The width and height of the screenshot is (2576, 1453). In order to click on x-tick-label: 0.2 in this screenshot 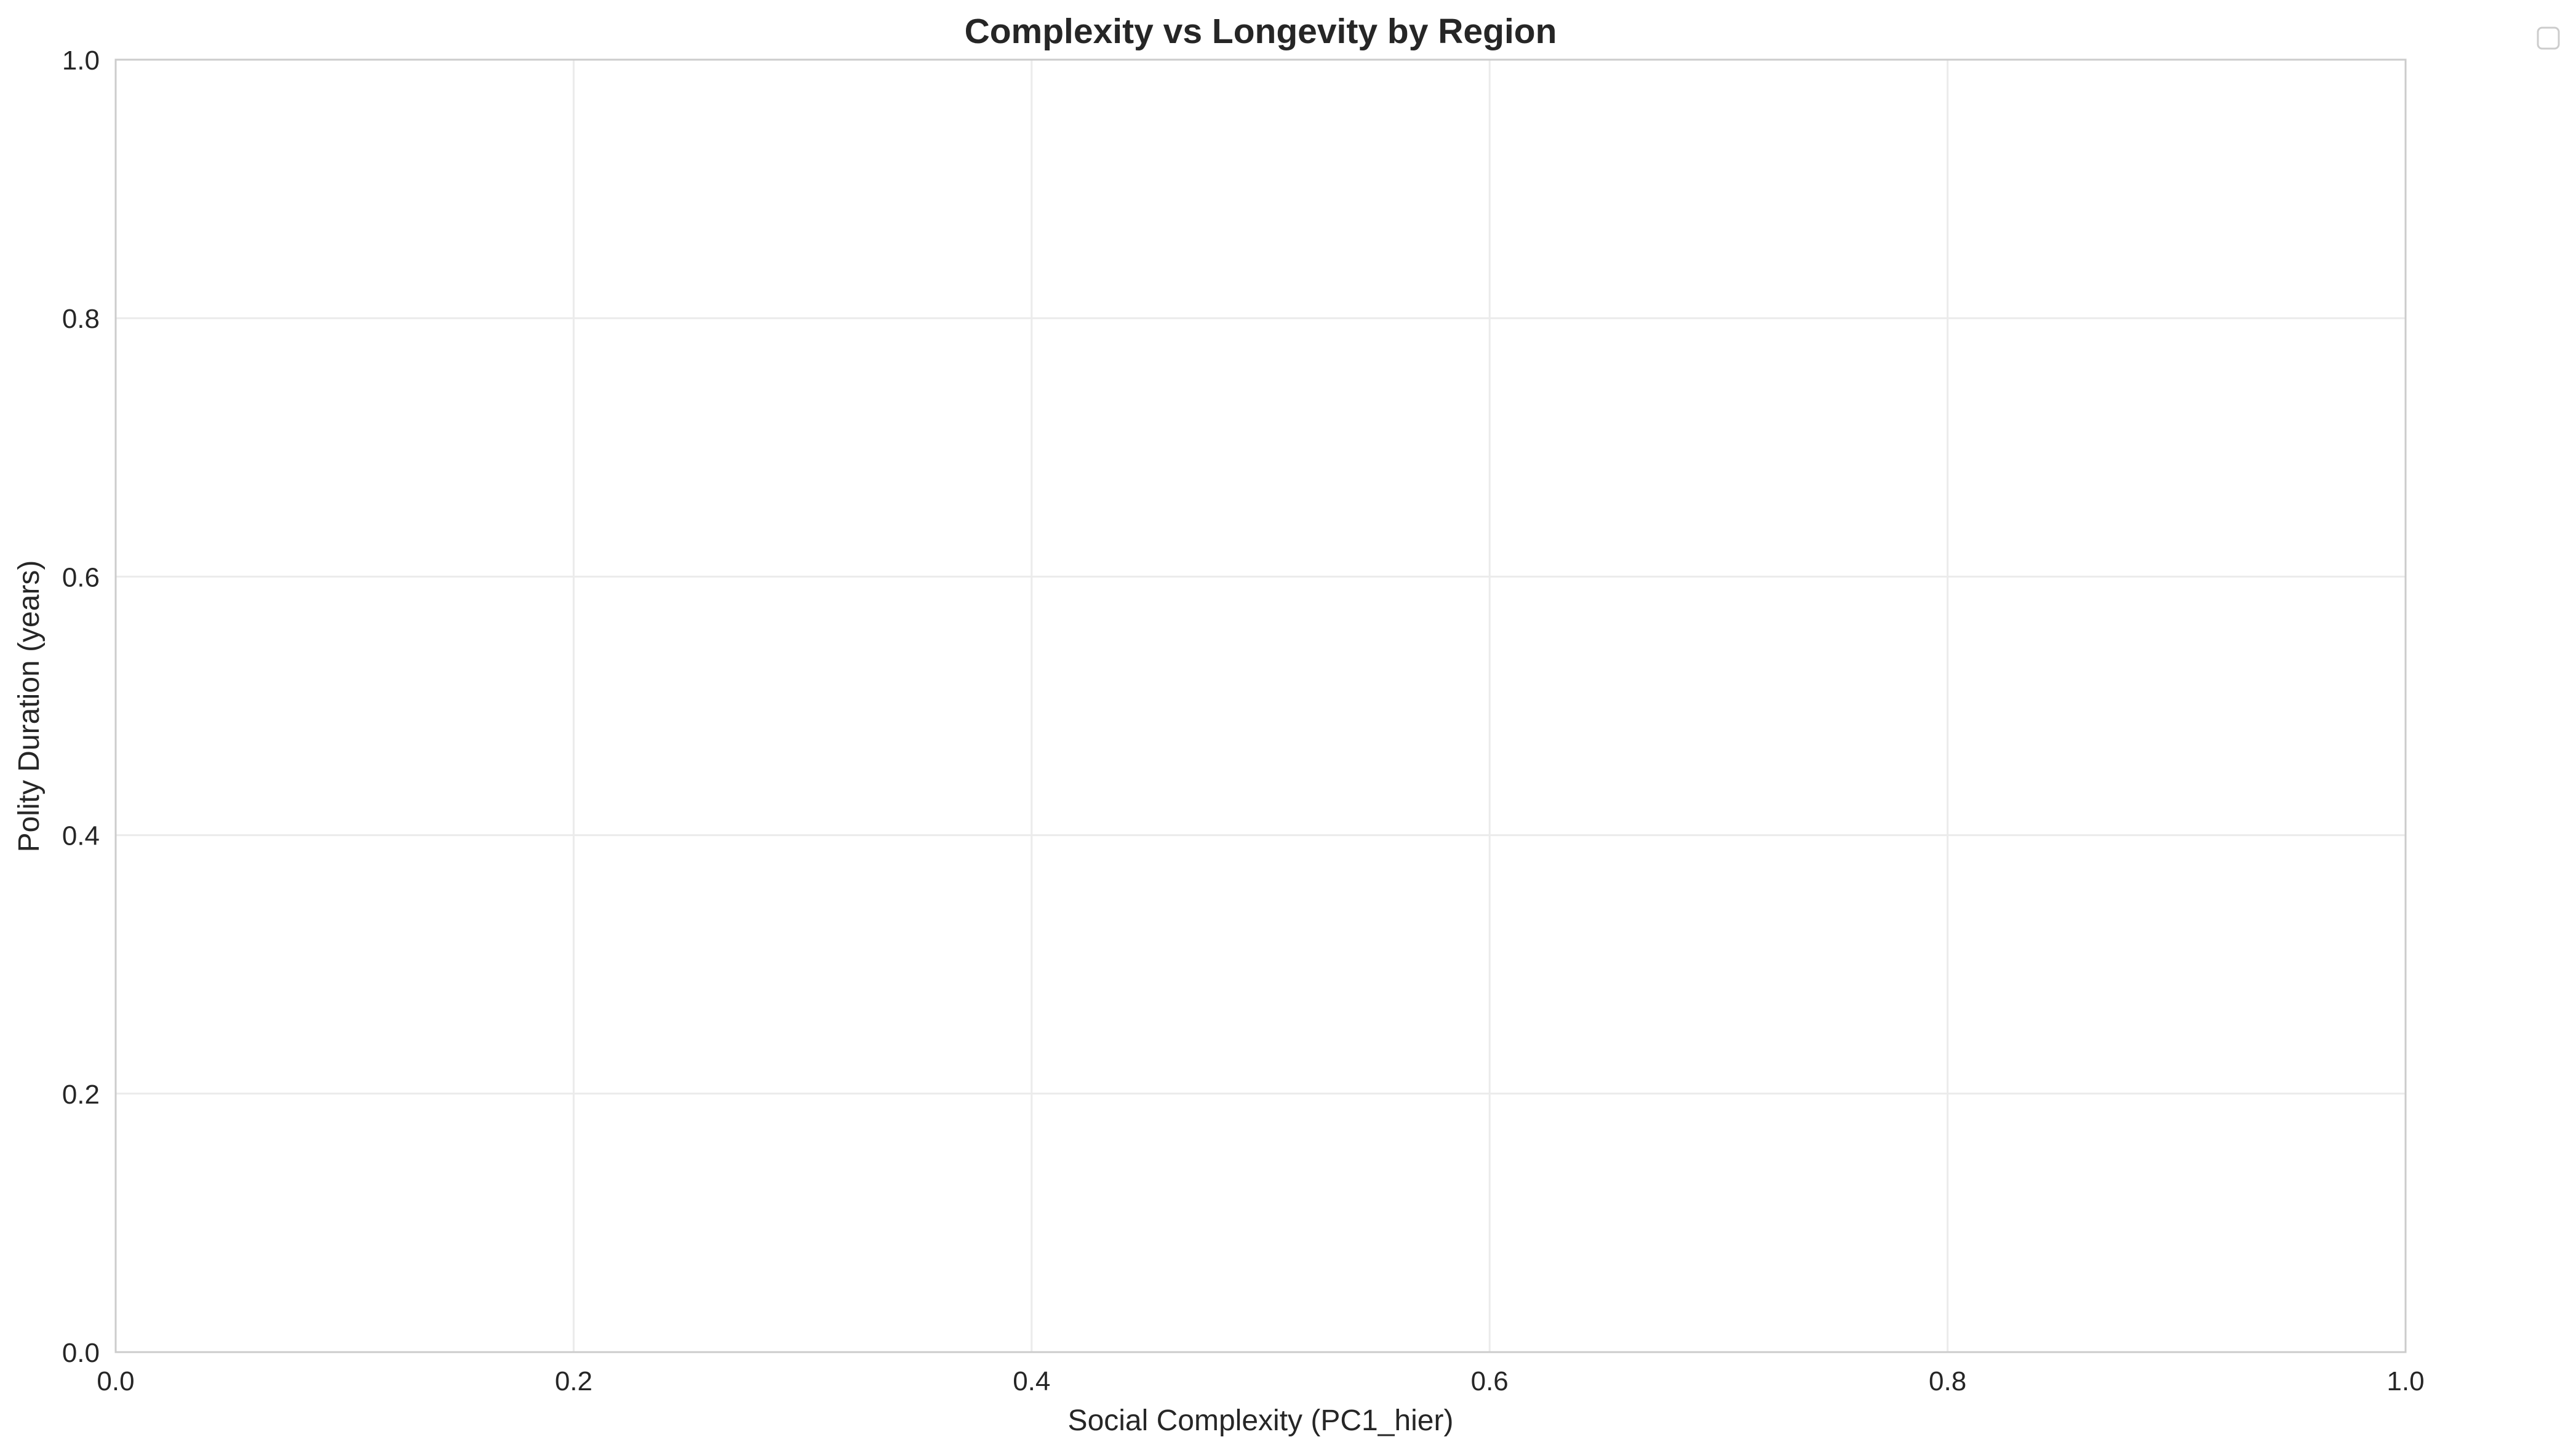, I will do `click(574, 1381)`.